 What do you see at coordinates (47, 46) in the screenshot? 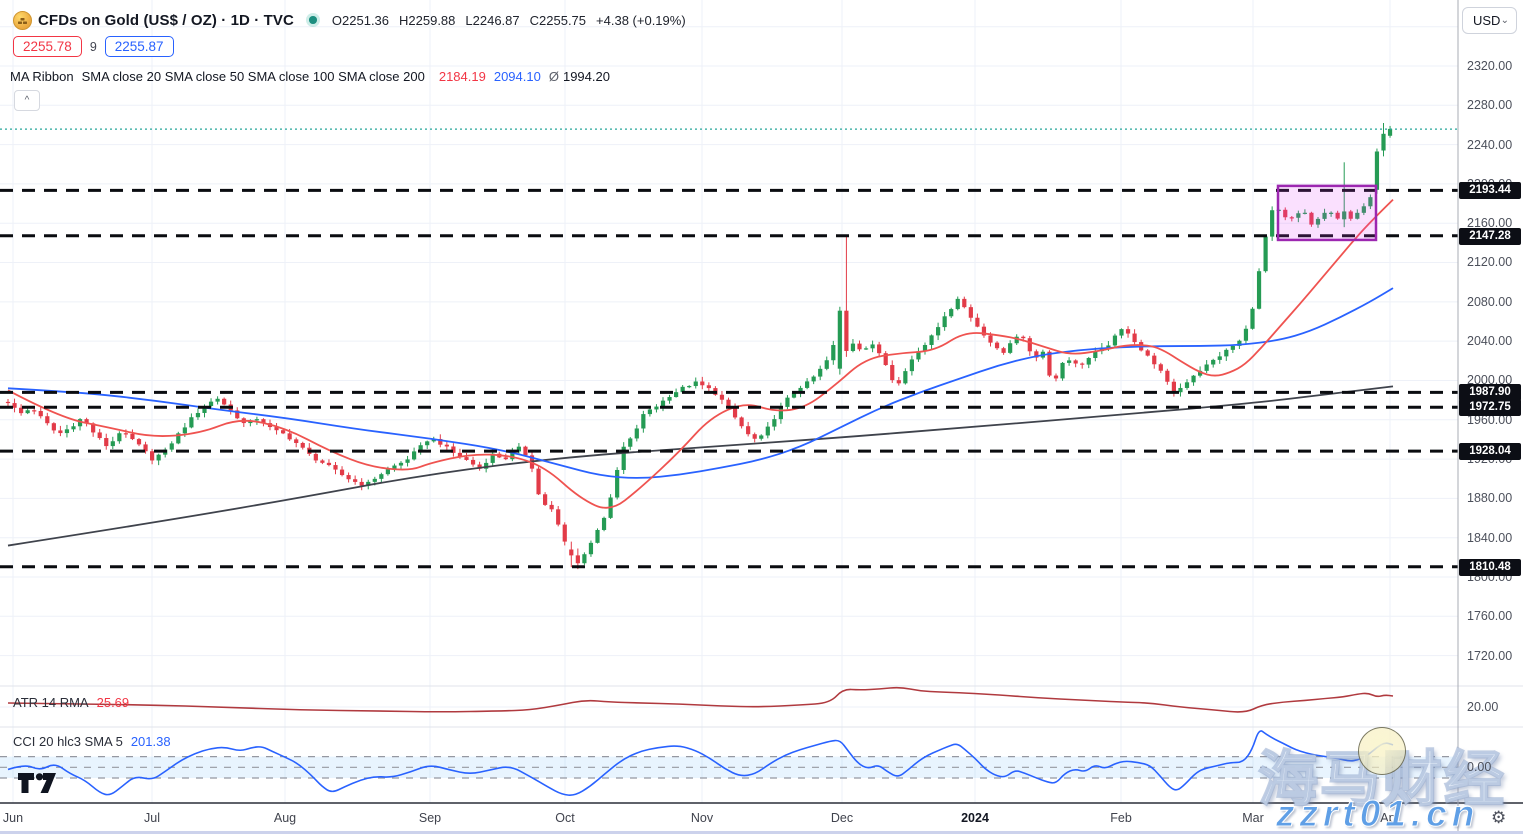
I see `bid-price-button: 2255.78` at bounding box center [47, 46].